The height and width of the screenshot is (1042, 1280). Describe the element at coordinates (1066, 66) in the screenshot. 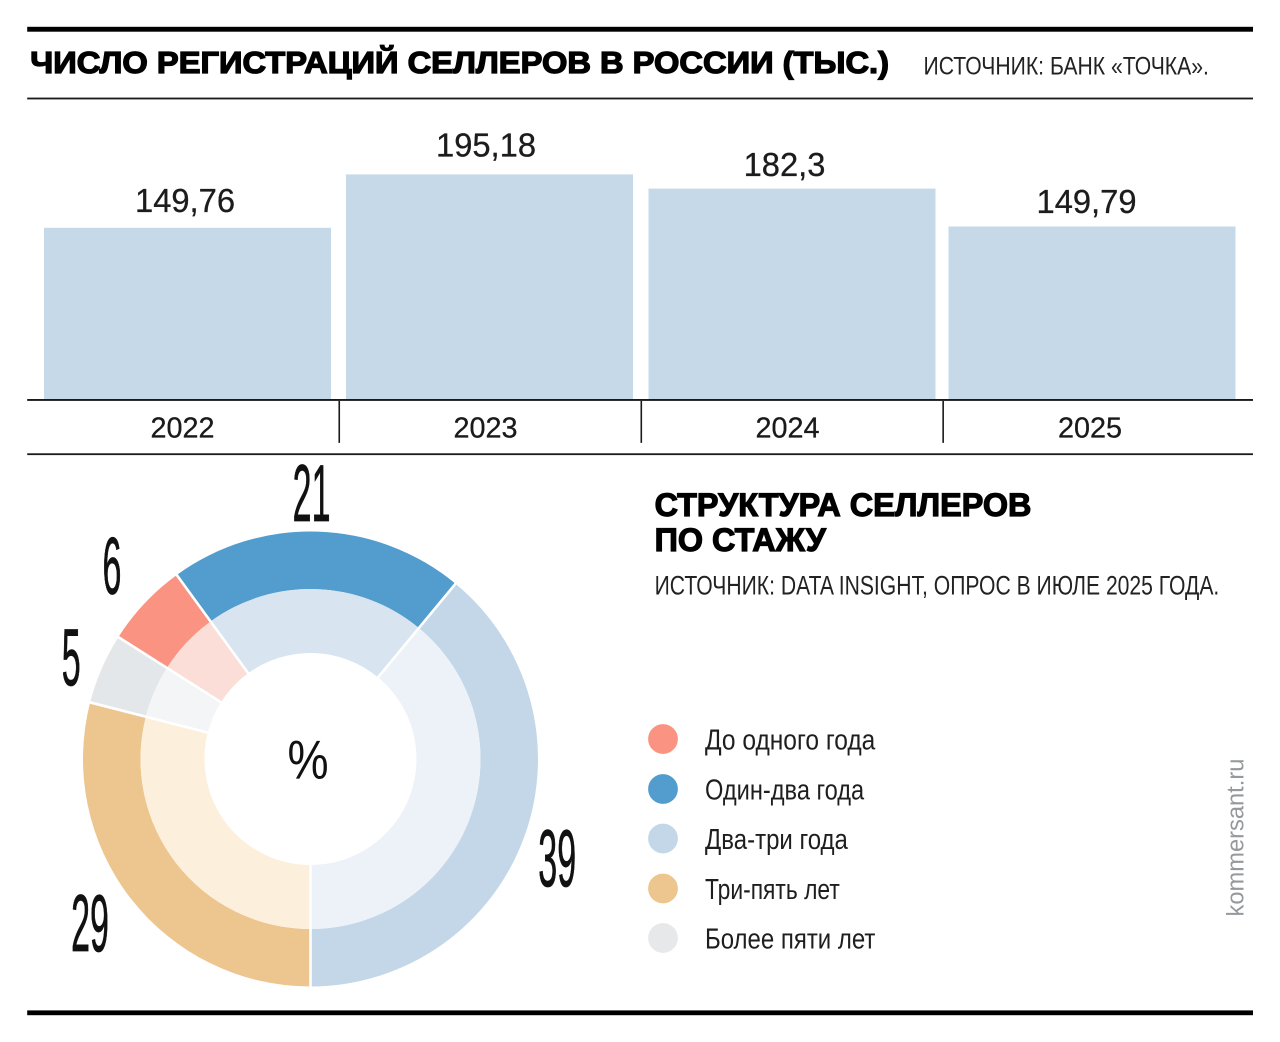

I see `svg-text: ИСТОЧНИК: БАНК «ТОЧКА».` at that location.